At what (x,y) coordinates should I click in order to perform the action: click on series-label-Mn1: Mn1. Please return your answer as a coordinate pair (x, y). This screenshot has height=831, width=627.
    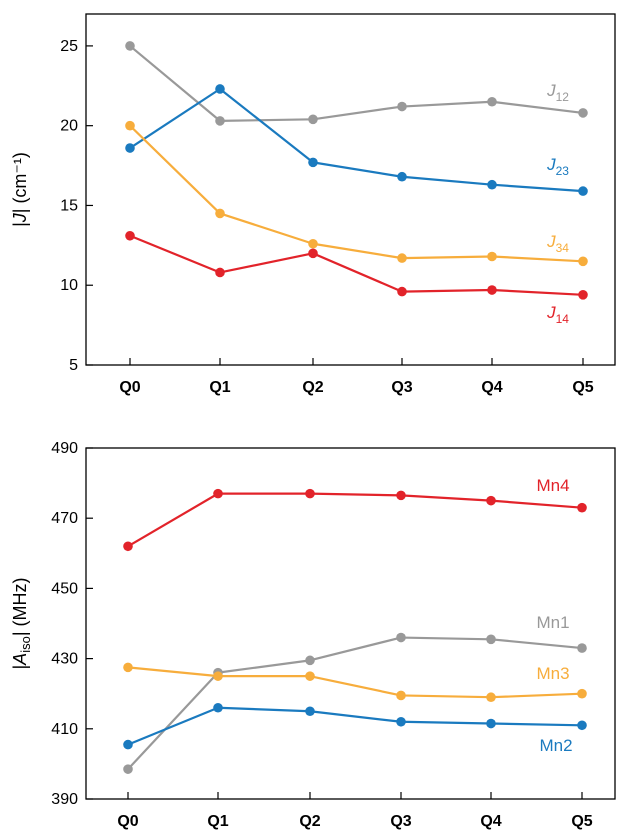
    Looking at the image, I should click on (552, 622).